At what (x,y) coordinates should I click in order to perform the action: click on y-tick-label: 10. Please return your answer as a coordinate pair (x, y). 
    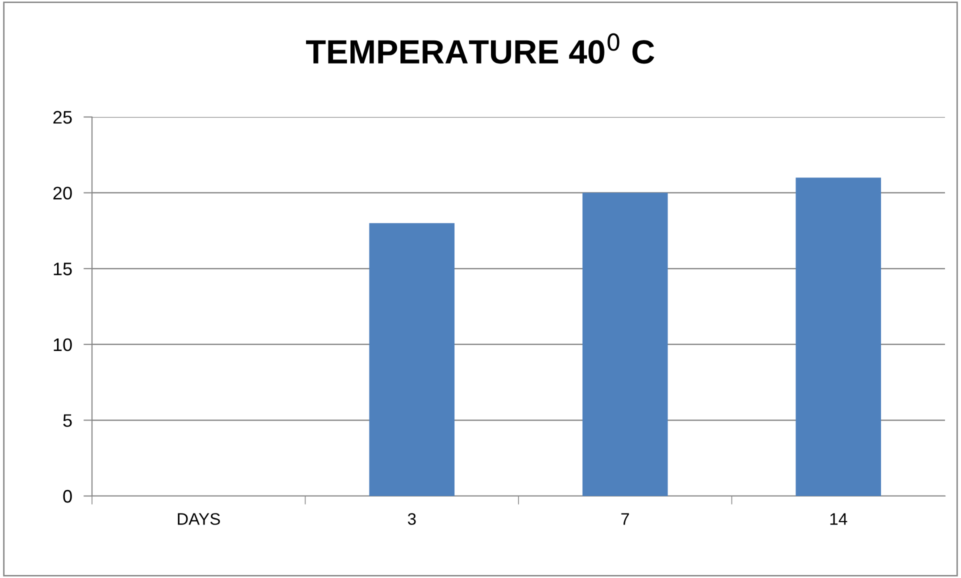
    Looking at the image, I should click on (63, 345).